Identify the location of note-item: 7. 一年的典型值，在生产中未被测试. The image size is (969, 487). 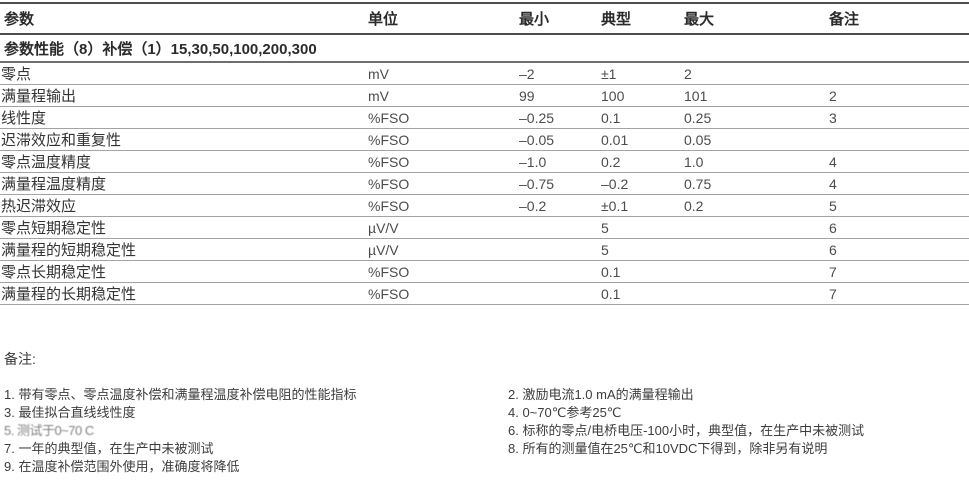
(109, 448).